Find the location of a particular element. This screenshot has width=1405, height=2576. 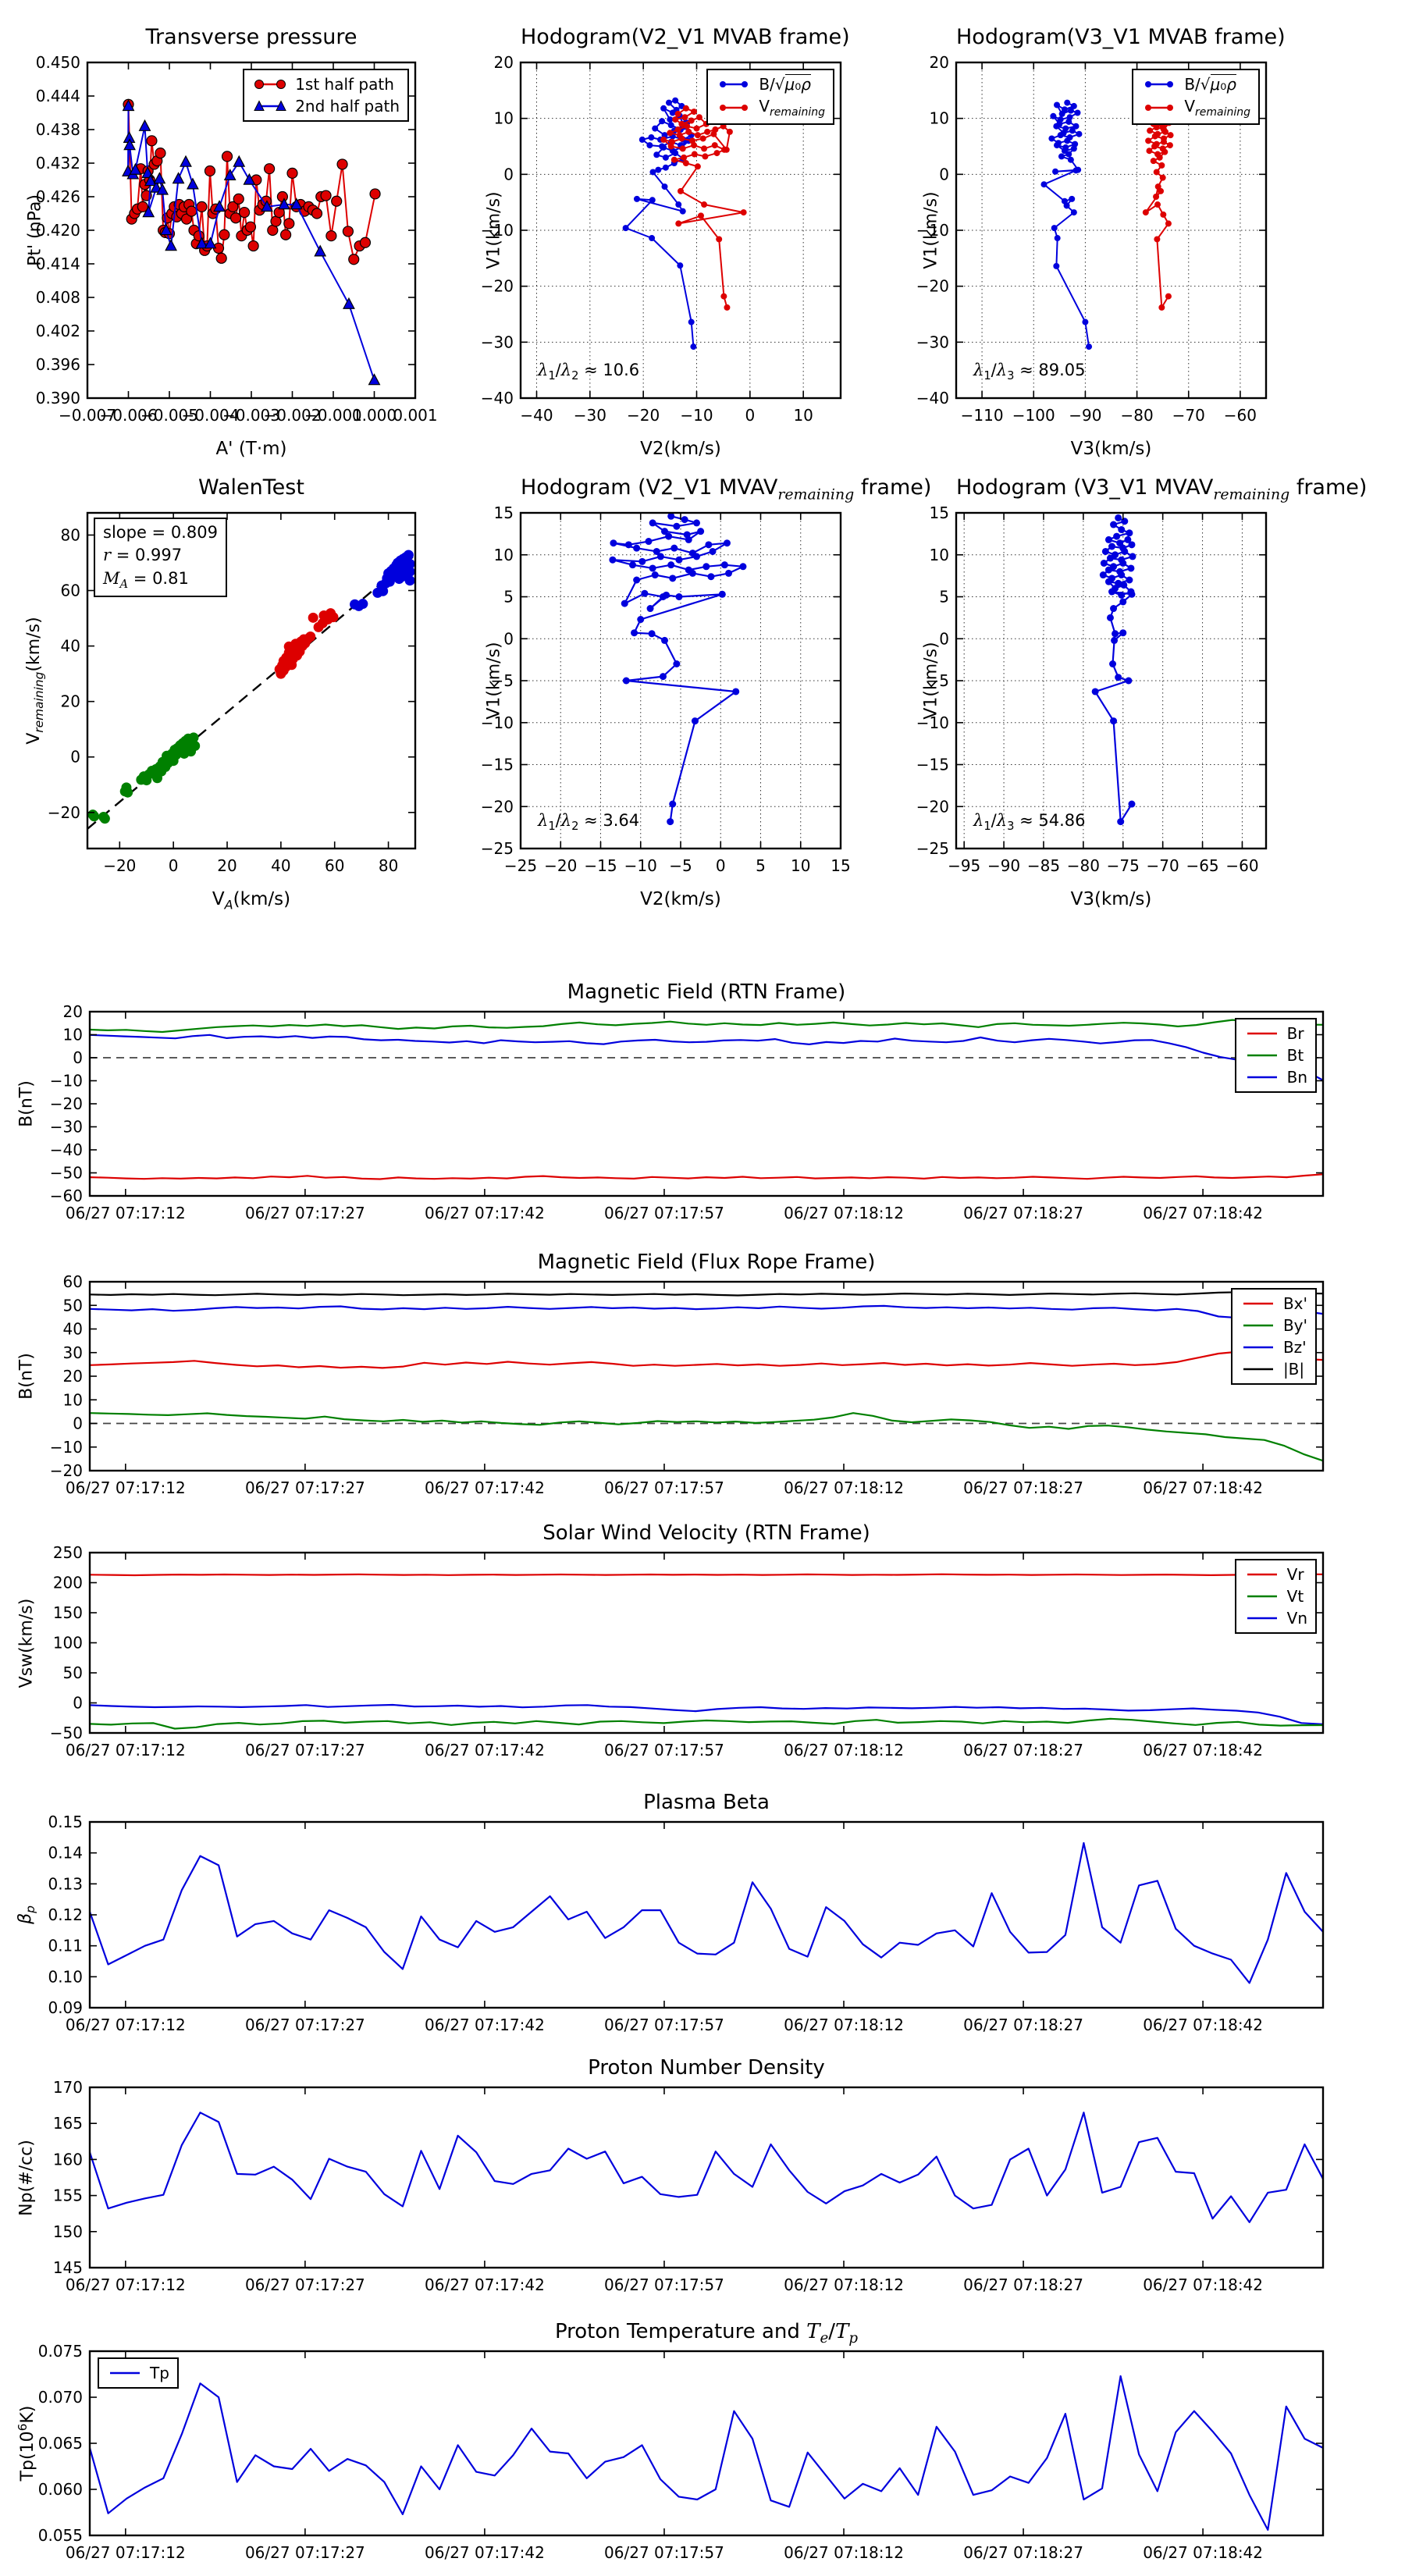

legend-label: Bx' is located at coordinates (1294, 1303).